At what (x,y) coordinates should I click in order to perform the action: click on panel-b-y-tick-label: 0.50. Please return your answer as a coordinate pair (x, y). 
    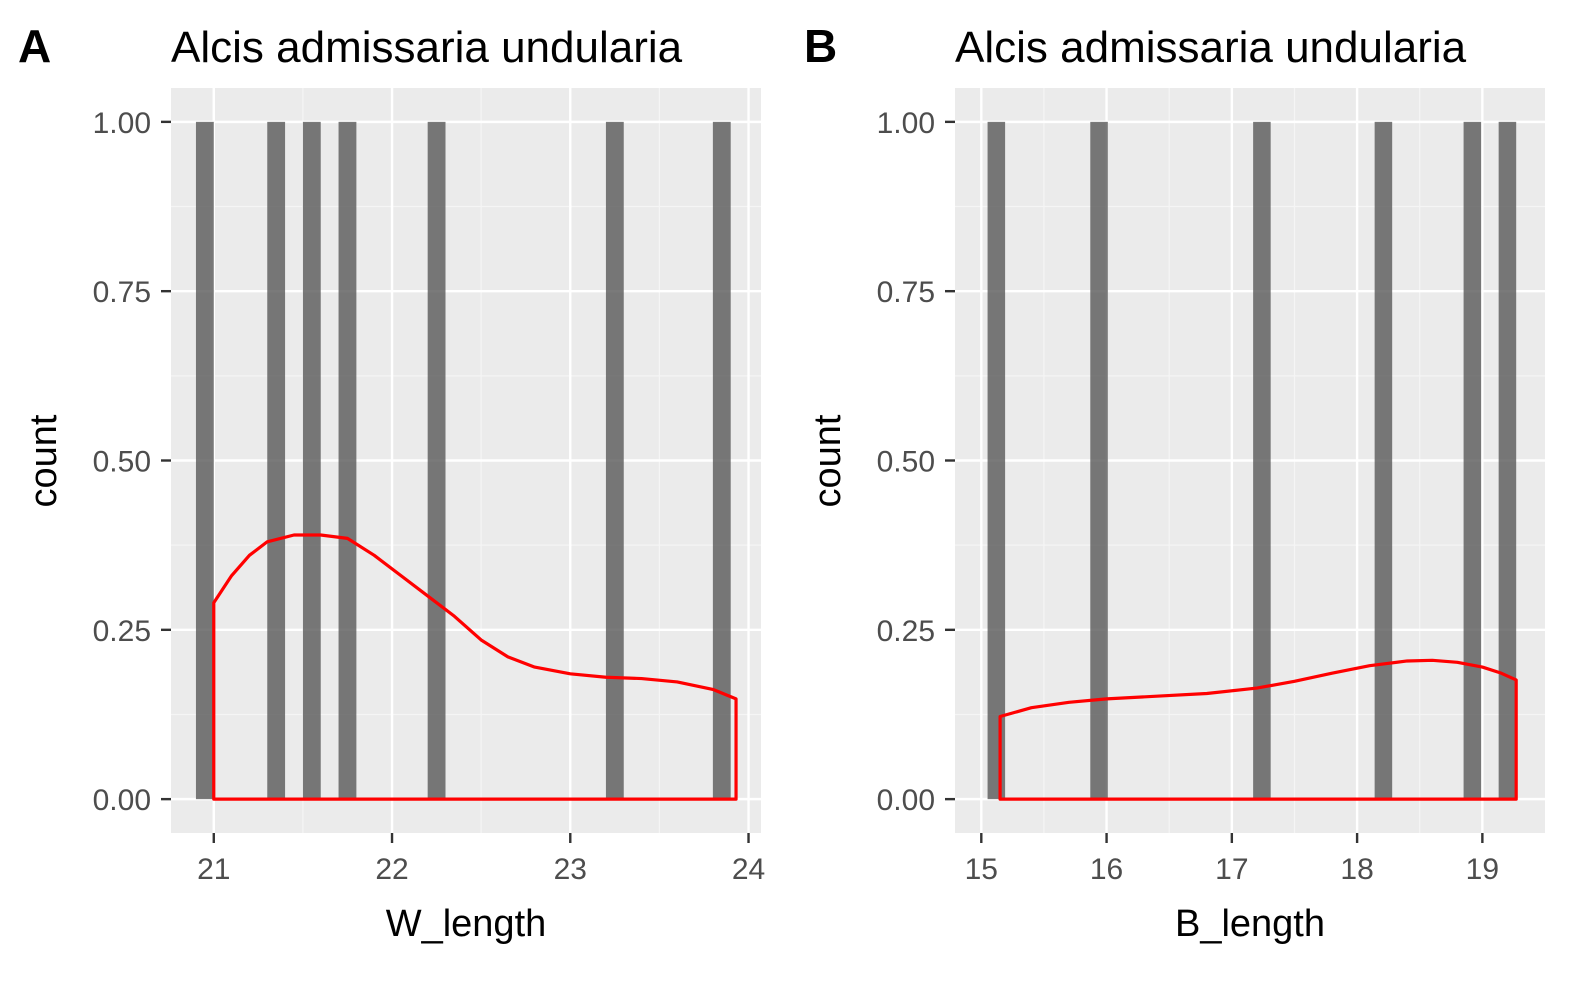
    Looking at the image, I should click on (906, 462).